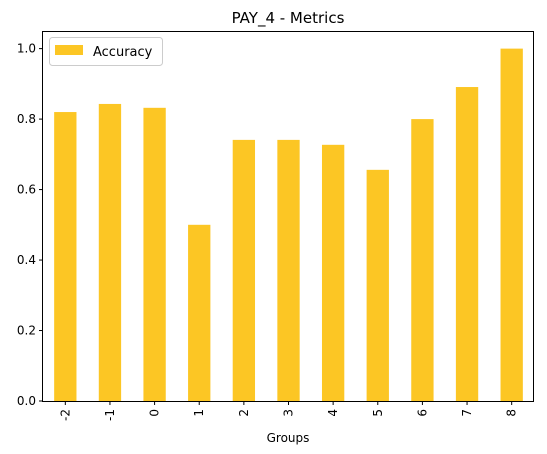 Image resolution: width=547 pixels, height=454 pixels. Describe the element at coordinates (69, 50) in the screenshot. I see `legend-swatch` at that location.